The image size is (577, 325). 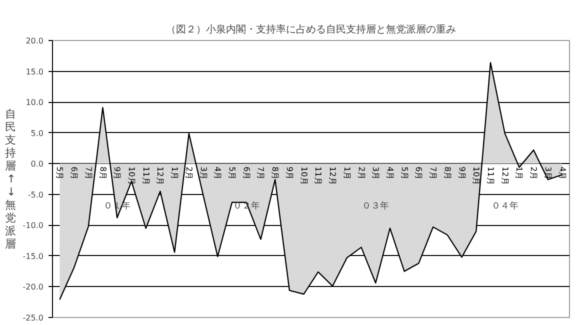 I want to click on y-tick-label: -10.0, so click(x=33, y=225).